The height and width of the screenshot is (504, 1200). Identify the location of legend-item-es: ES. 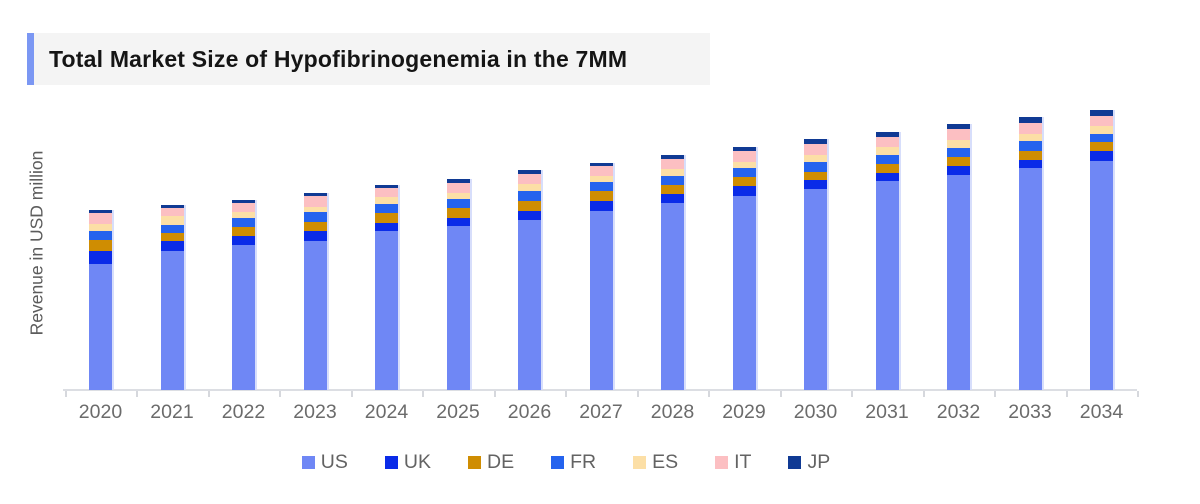
(655, 462).